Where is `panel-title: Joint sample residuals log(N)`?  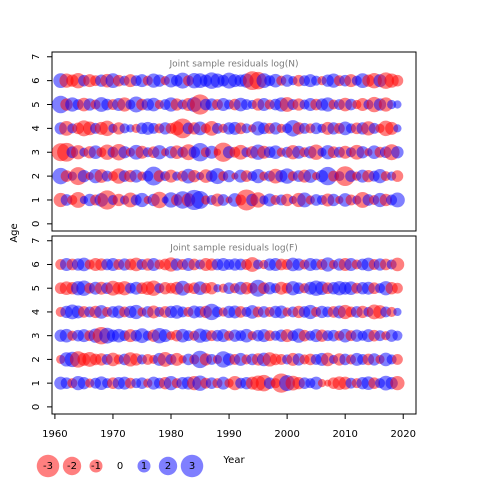 panel-title: Joint sample residuals log(N) is located at coordinates (233, 65).